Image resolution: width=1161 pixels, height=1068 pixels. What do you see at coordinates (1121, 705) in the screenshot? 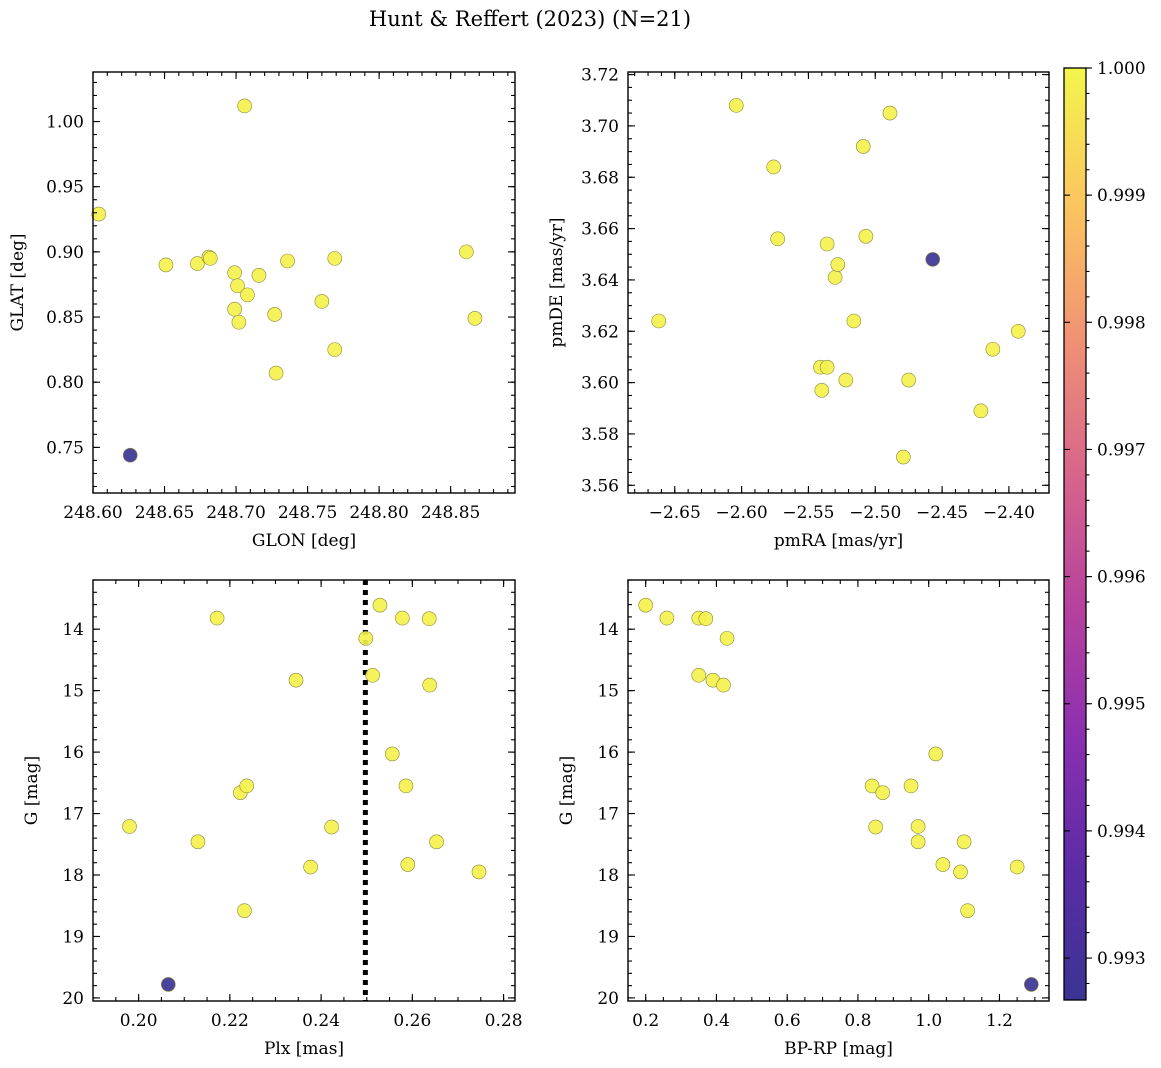
I see `colorbar-tick-label: 0.995` at bounding box center [1121, 705].